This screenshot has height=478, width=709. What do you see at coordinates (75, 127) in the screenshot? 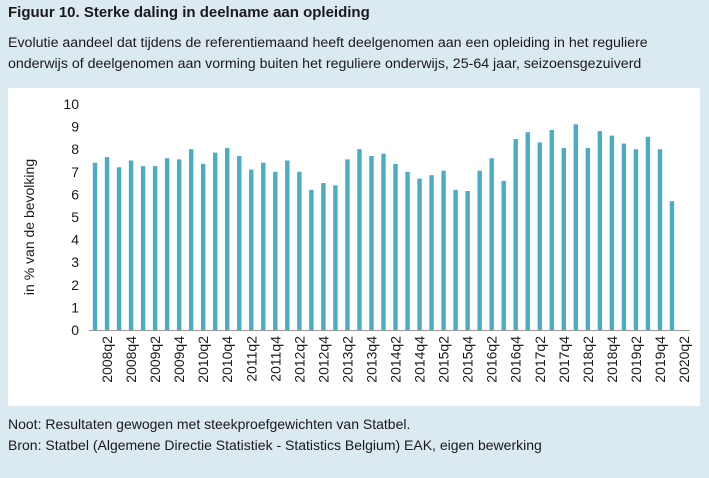
I see `y-tick-label: 9` at bounding box center [75, 127].